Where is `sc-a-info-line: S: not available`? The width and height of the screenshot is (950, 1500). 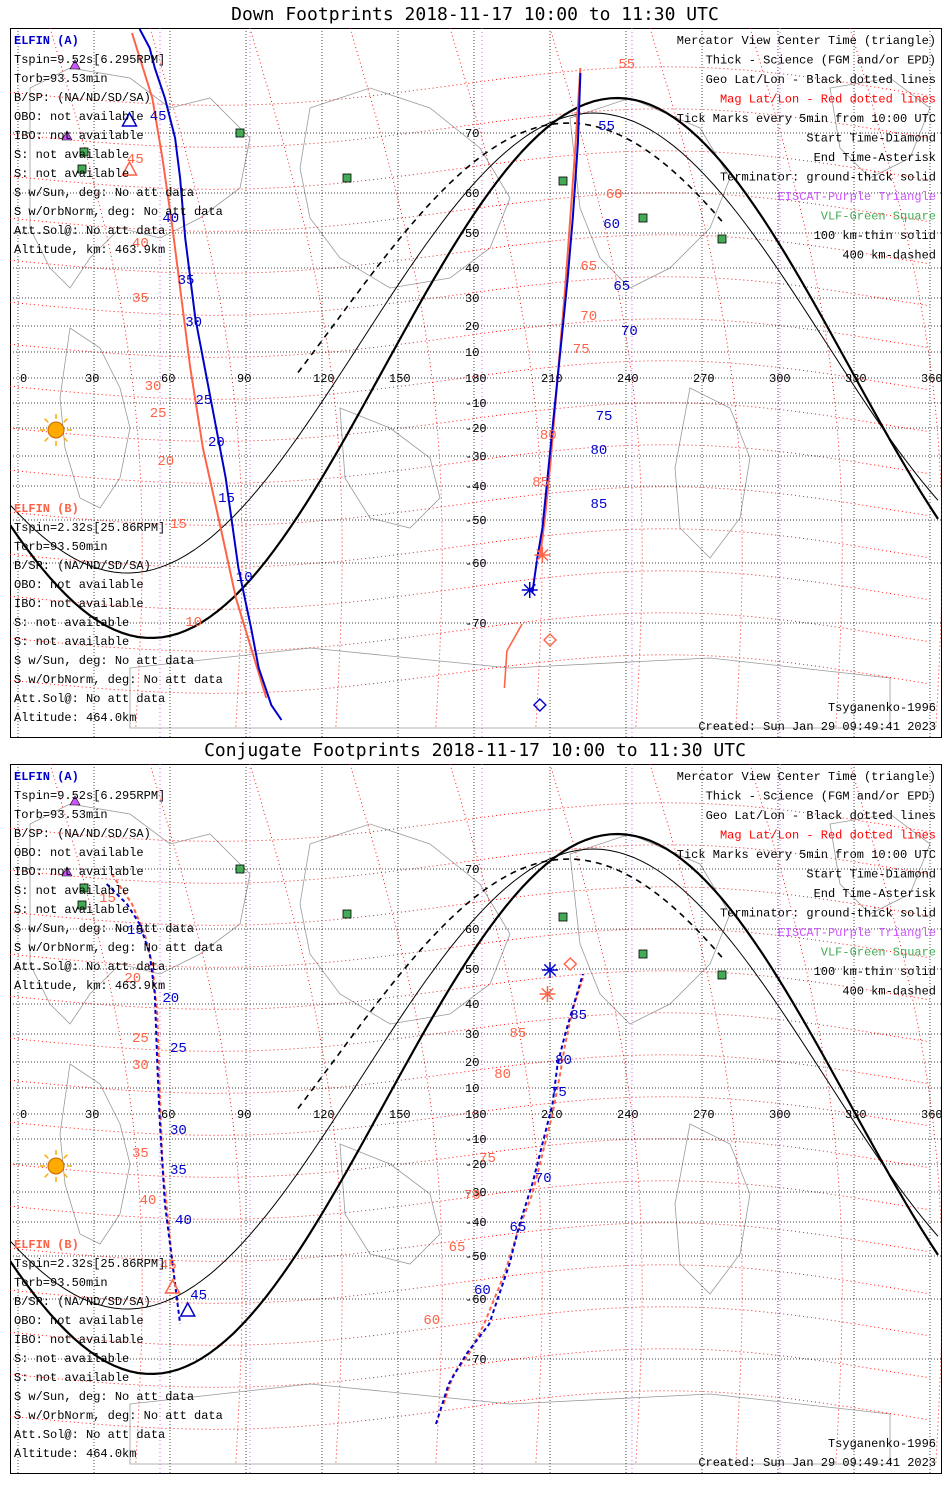
sc-a-info-line: S: not available is located at coordinates (71, 155).